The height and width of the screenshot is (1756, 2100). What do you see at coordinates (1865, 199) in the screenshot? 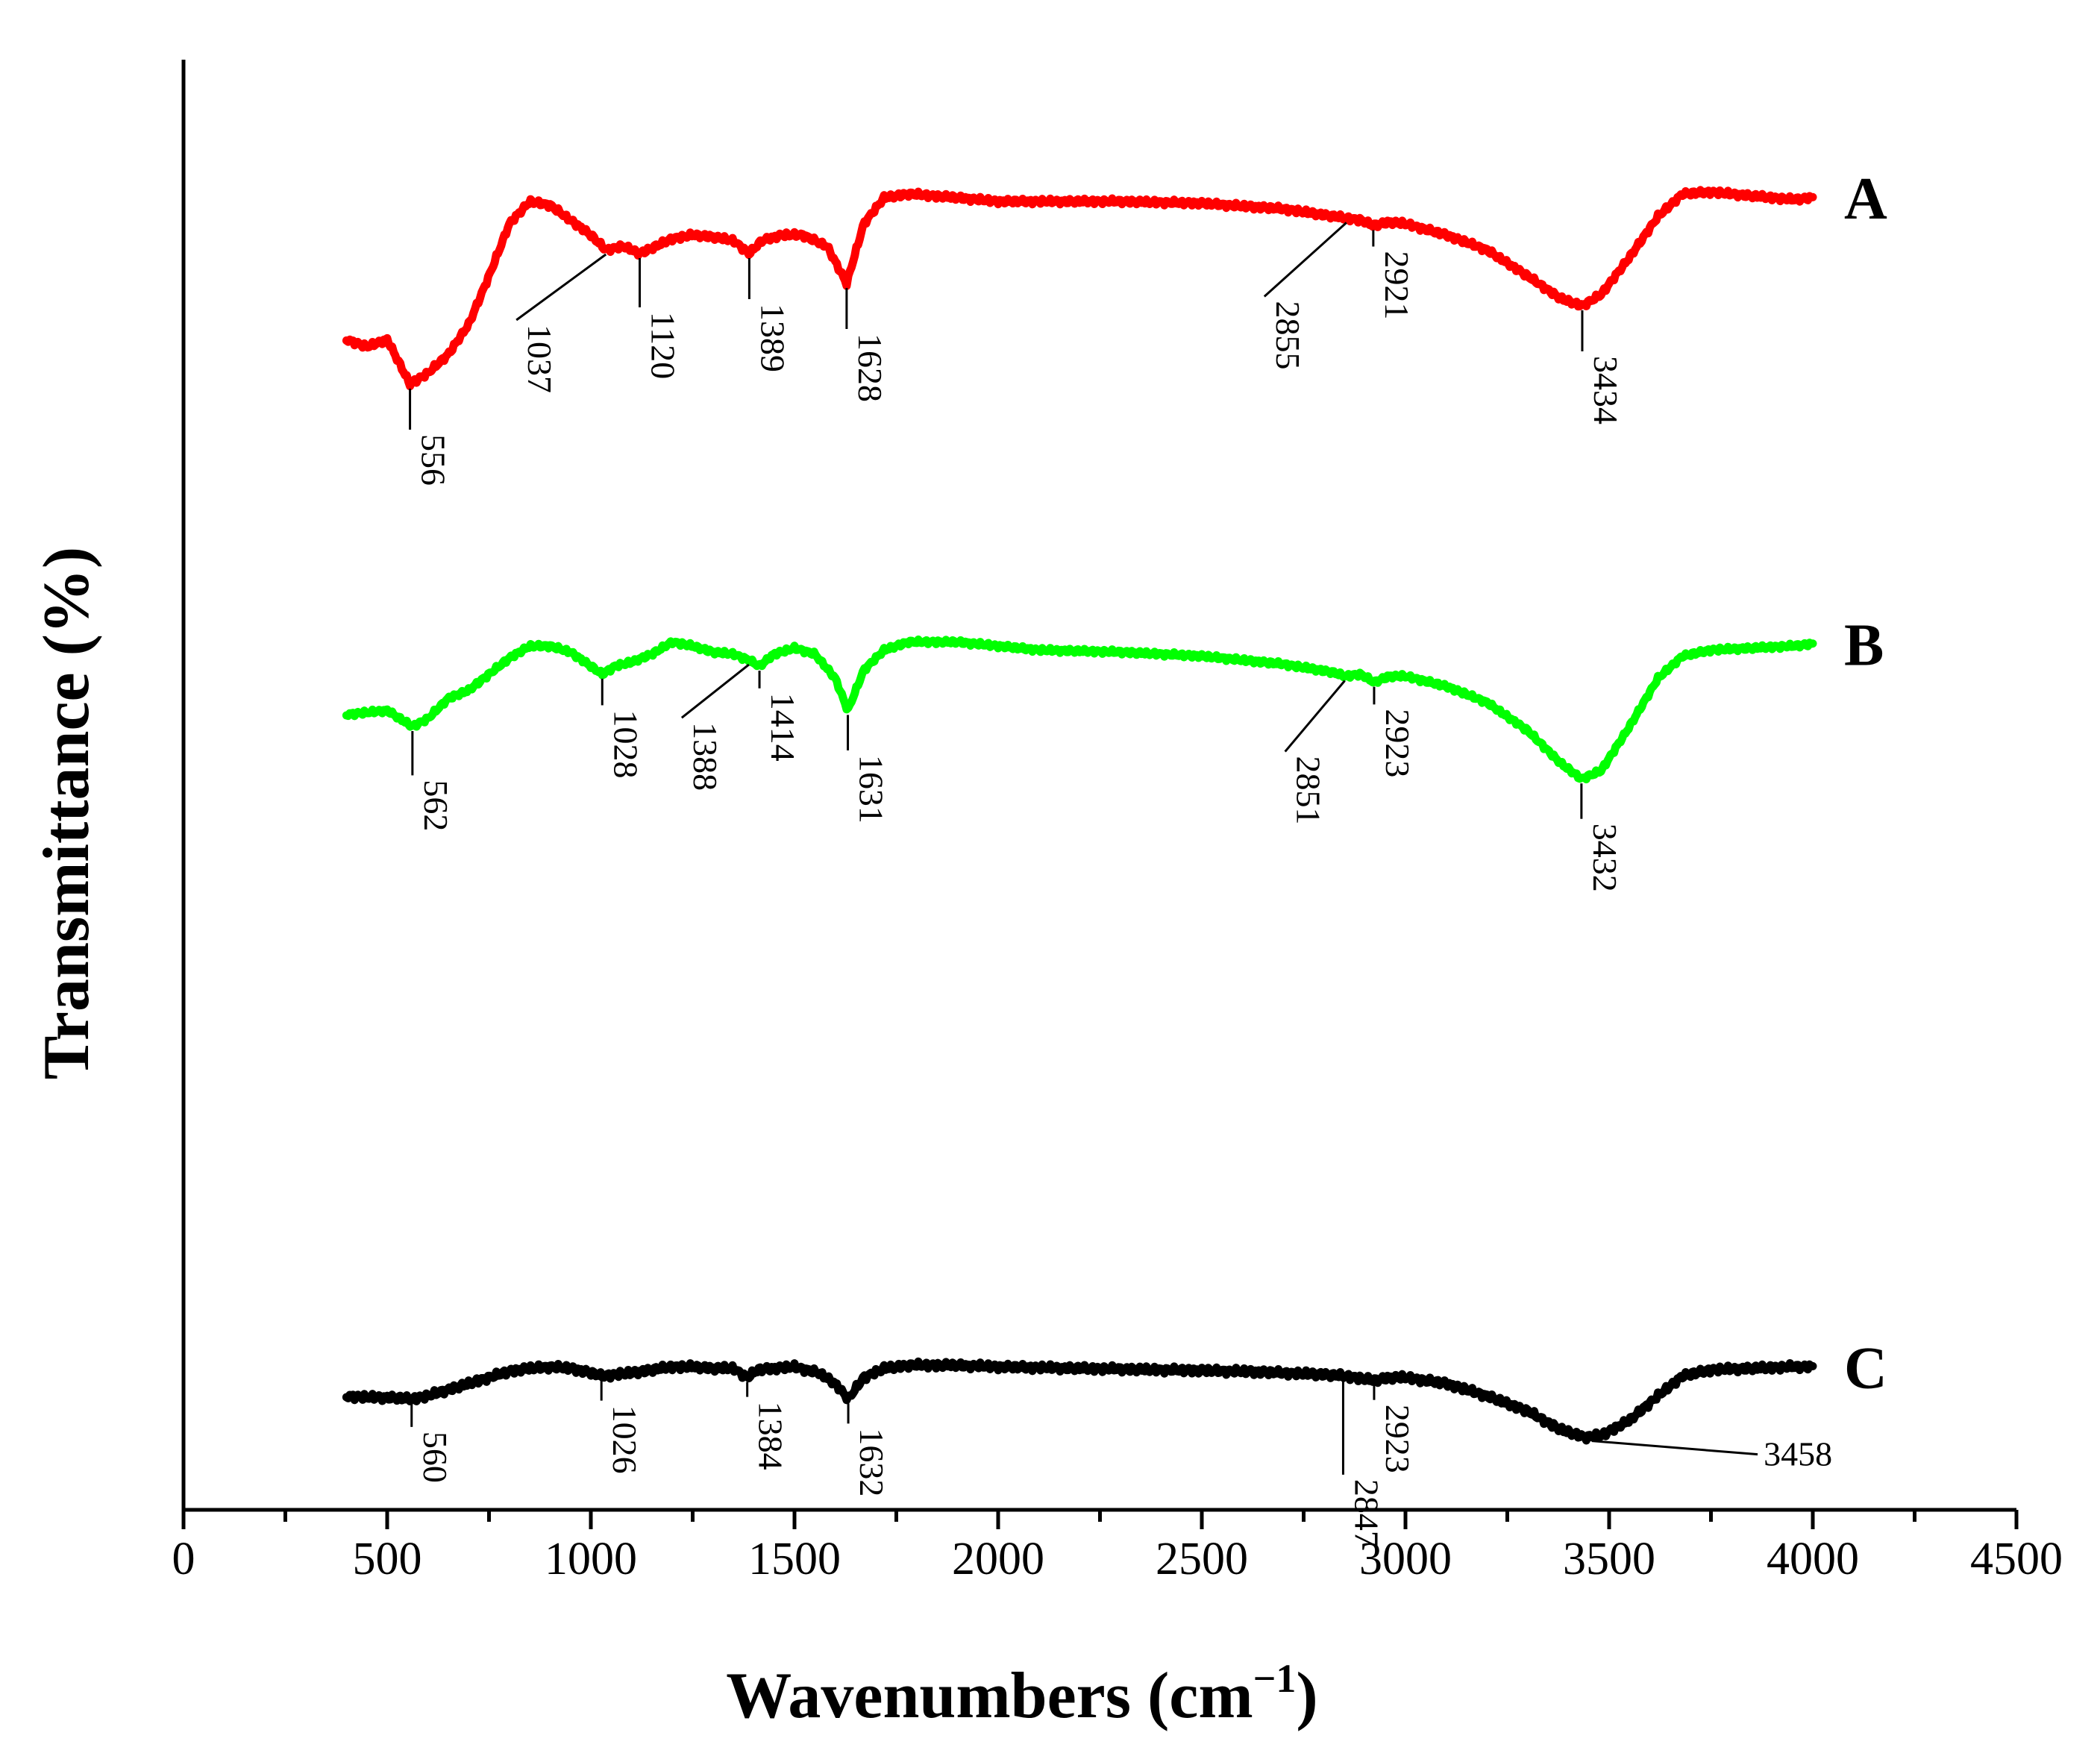
I see `series-label-A: A` at bounding box center [1865, 199].